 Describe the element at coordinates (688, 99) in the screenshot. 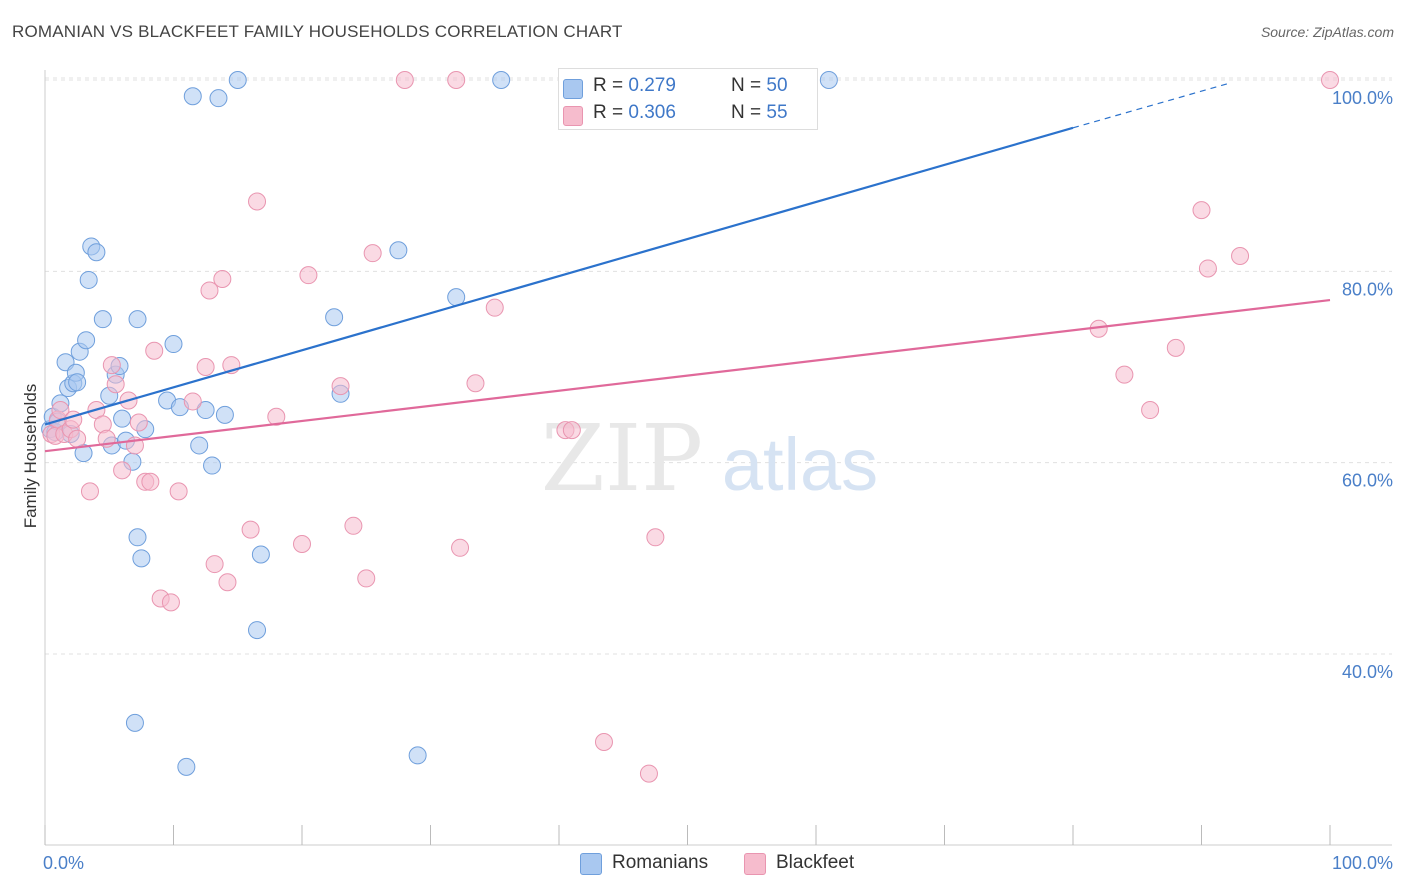

I see `stats-legend: R = 0.279 N = 50 R = 0.306 N = 55` at that location.